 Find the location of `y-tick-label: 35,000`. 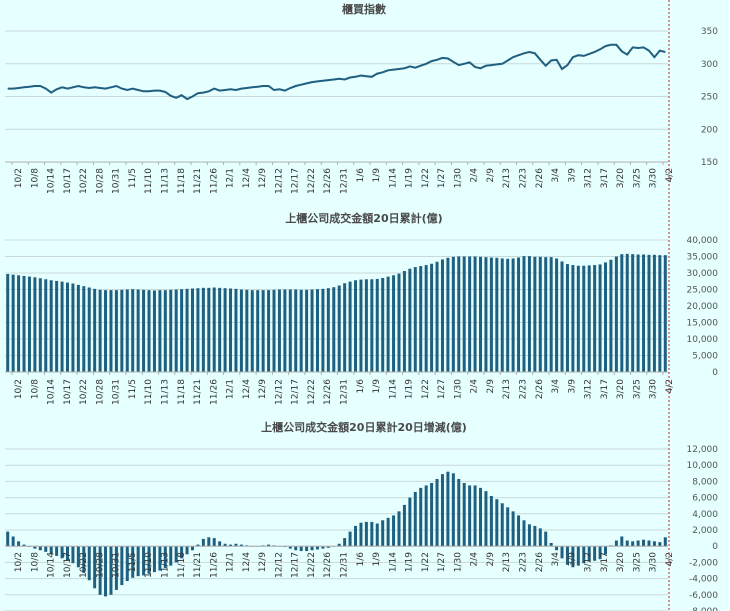

y-tick-label: 35,000 is located at coordinates (703, 258).